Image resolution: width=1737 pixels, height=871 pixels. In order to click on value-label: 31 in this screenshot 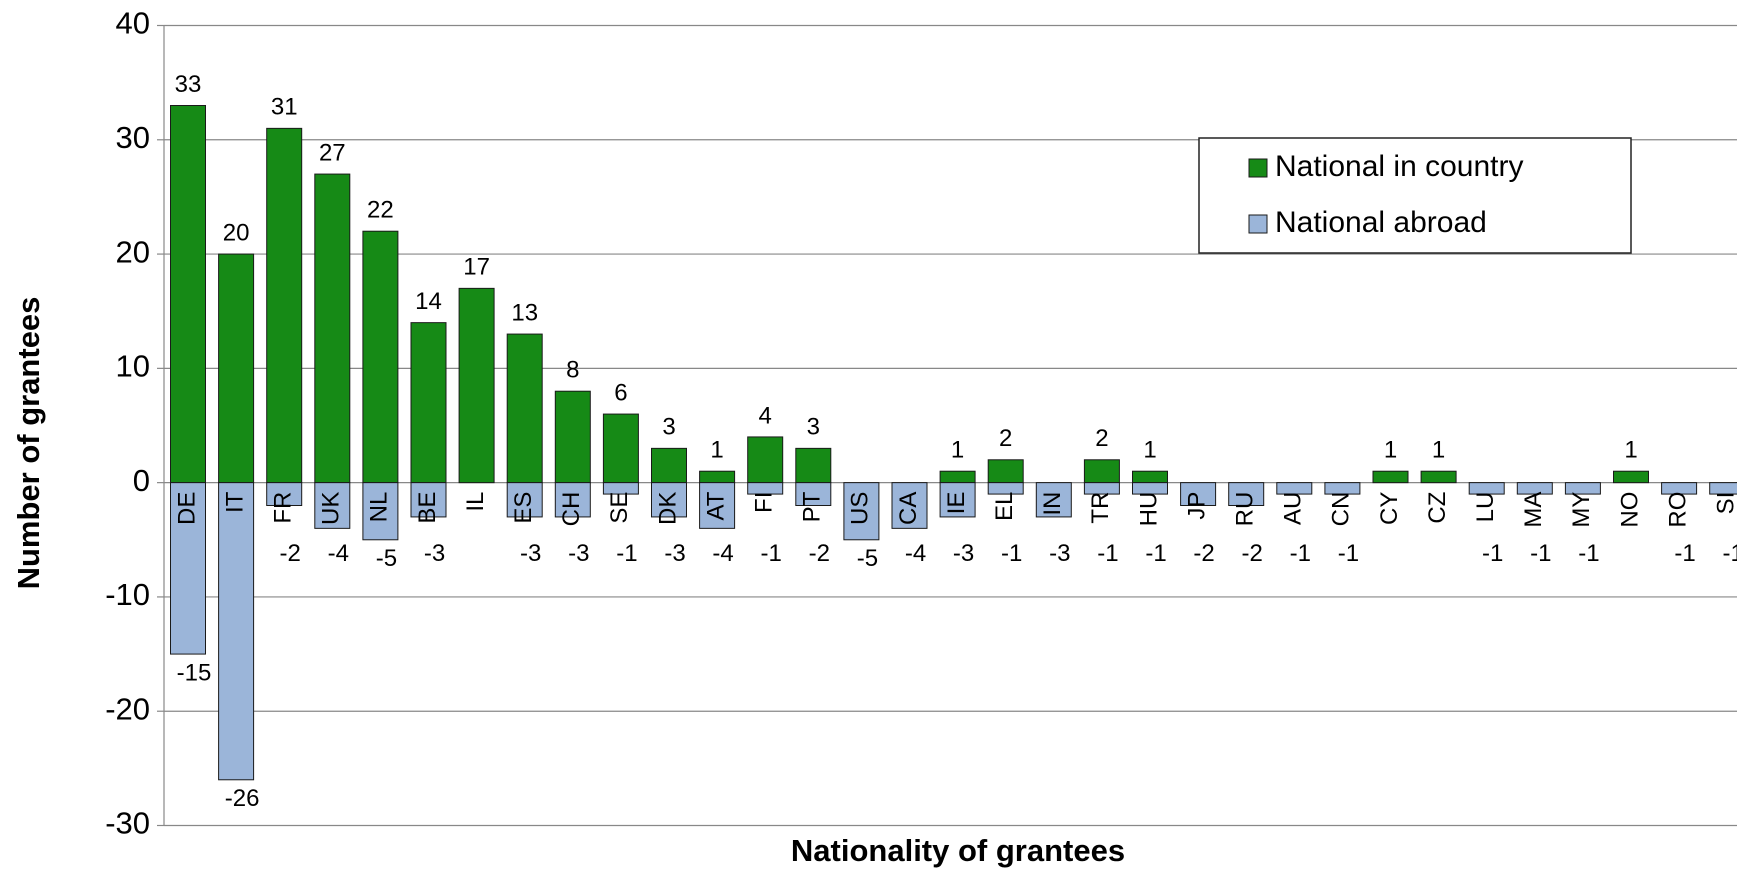, I will do `click(284, 107)`.